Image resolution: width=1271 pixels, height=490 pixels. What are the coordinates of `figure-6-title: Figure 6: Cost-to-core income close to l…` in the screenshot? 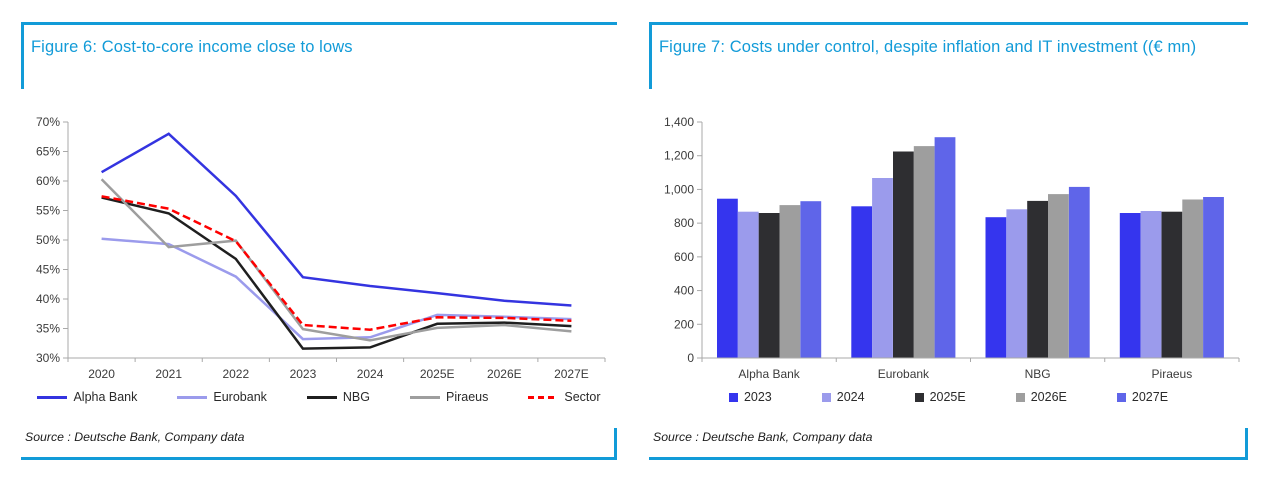 It's located at (192, 47).